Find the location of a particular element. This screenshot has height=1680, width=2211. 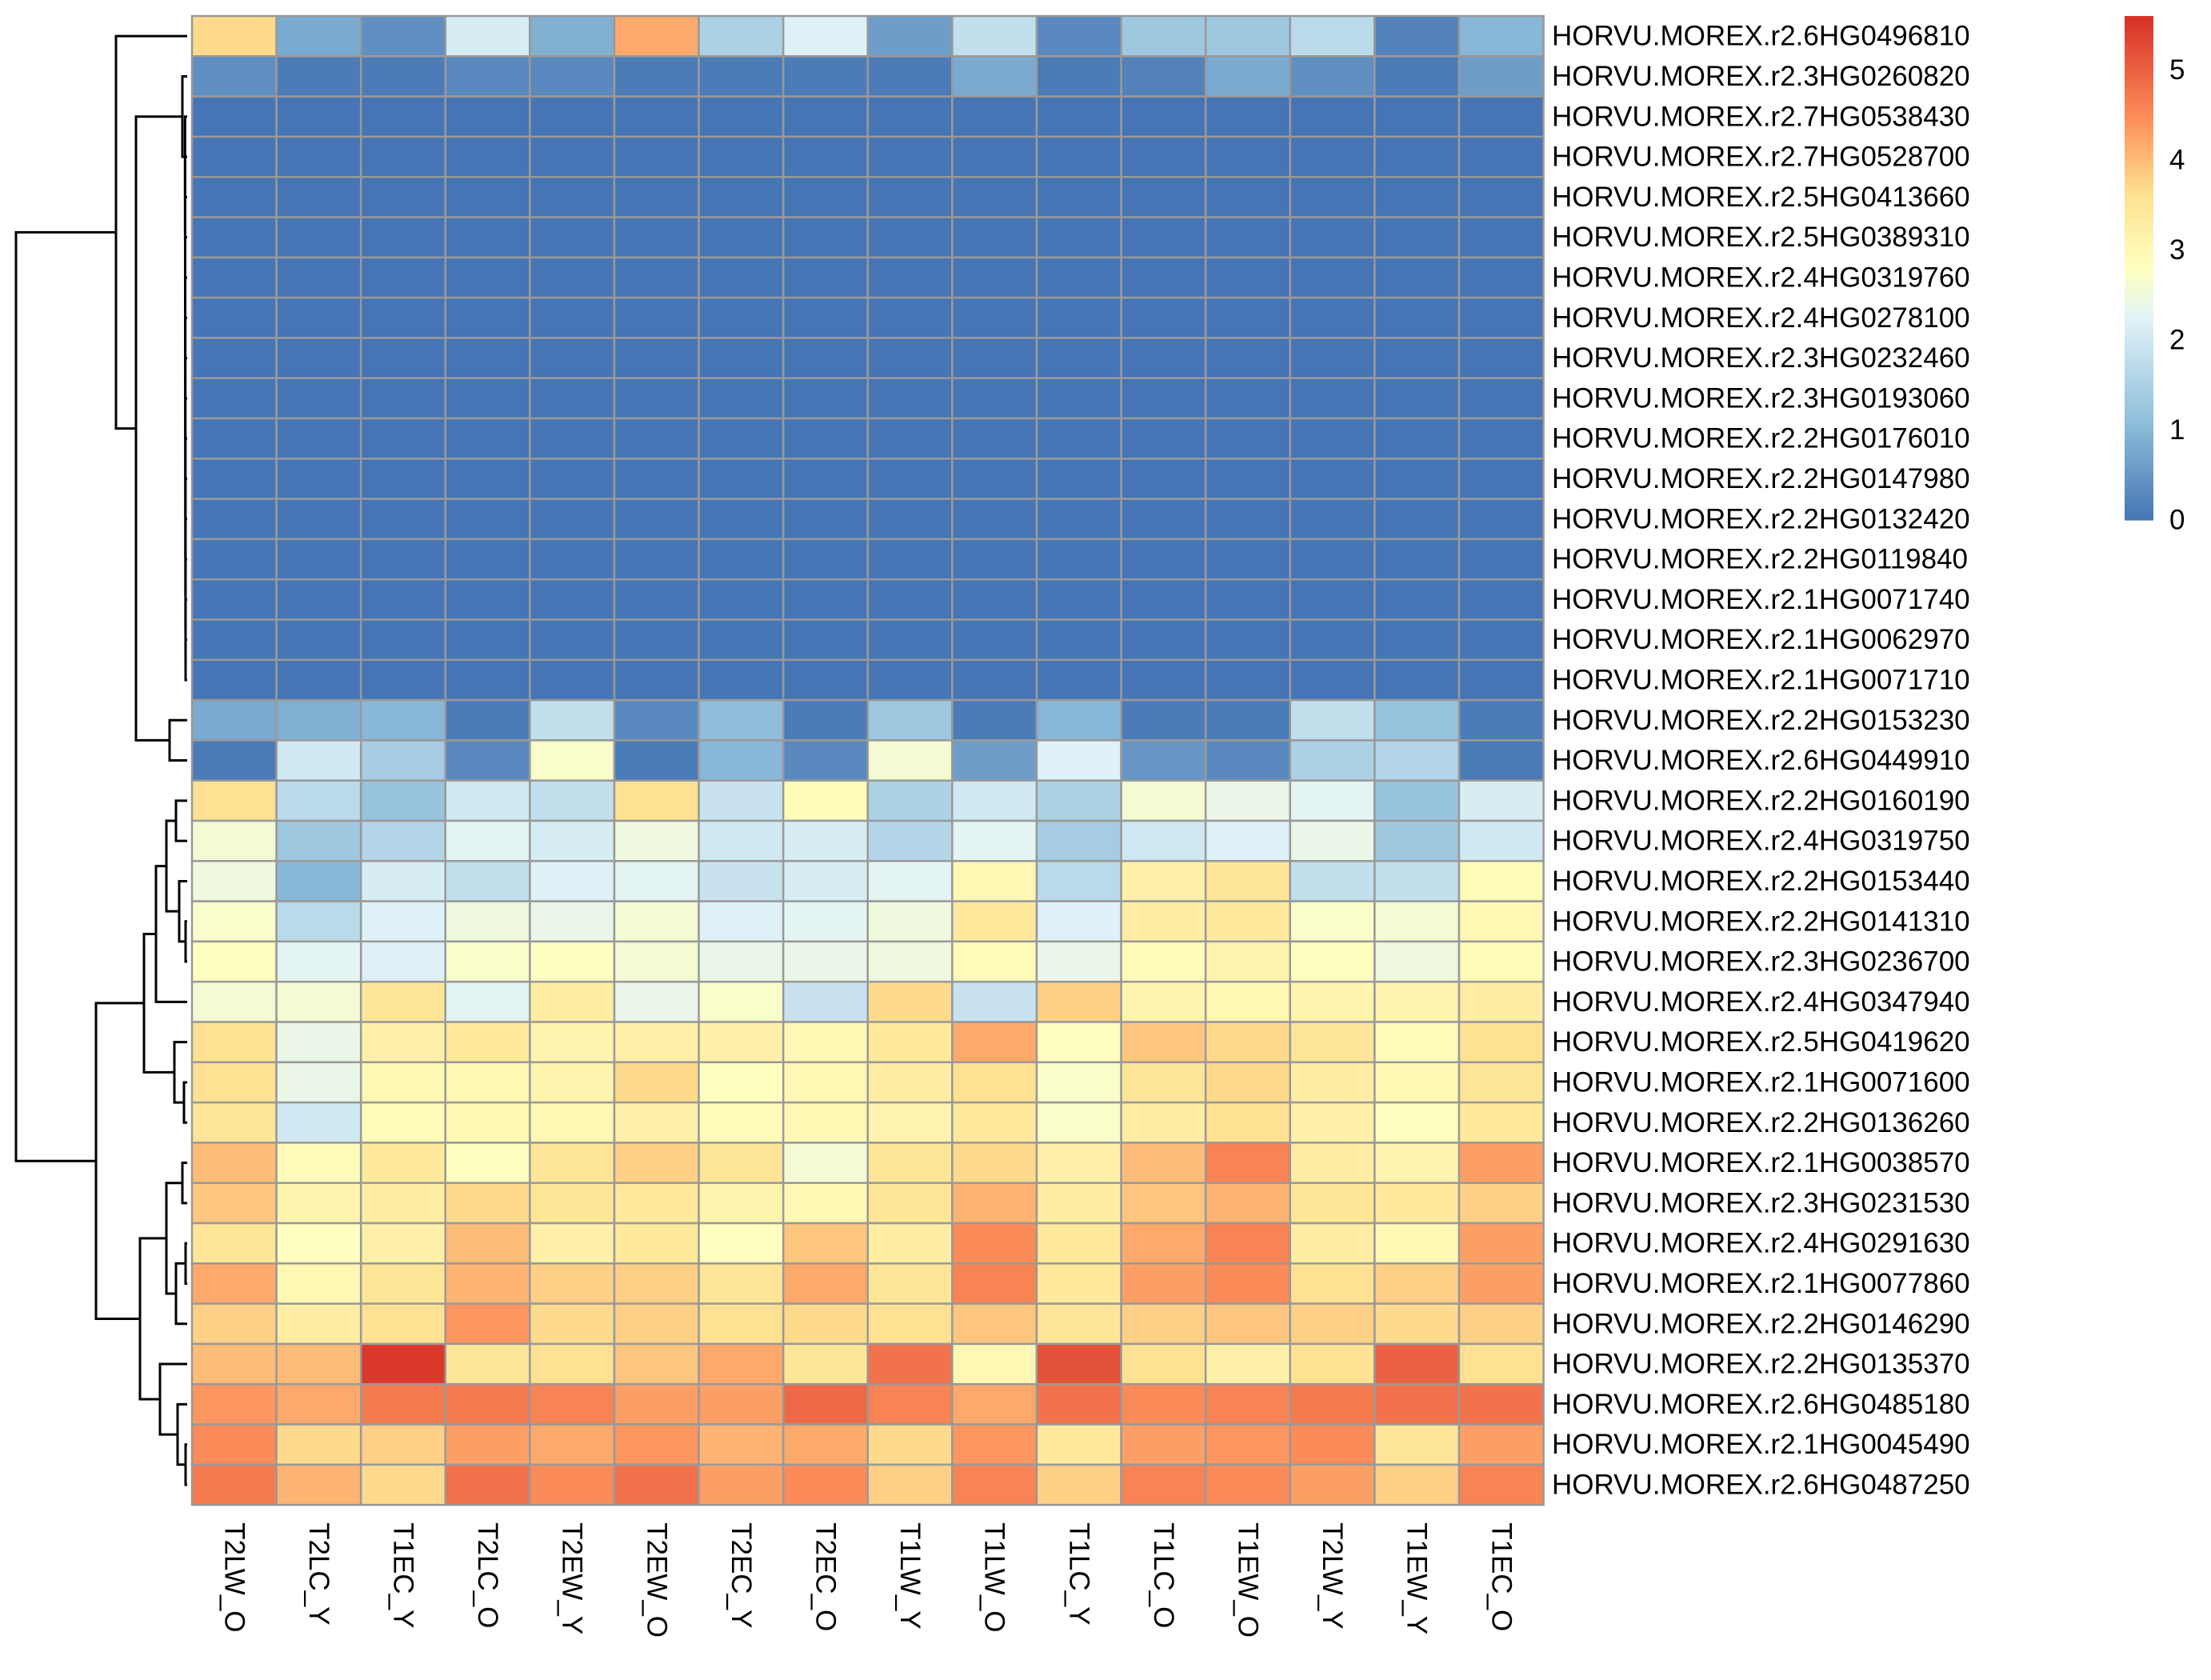

row-label: HORVU.MOREX.r2.1HG0045490 is located at coordinates (1761, 1444).